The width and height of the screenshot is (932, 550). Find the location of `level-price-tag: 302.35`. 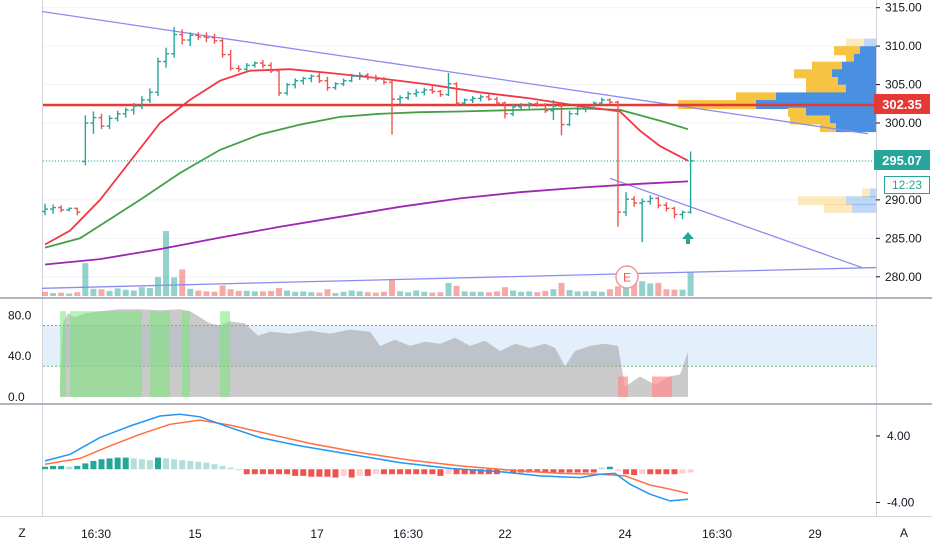

level-price-tag: 302.35 is located at coordinates (902, 104).